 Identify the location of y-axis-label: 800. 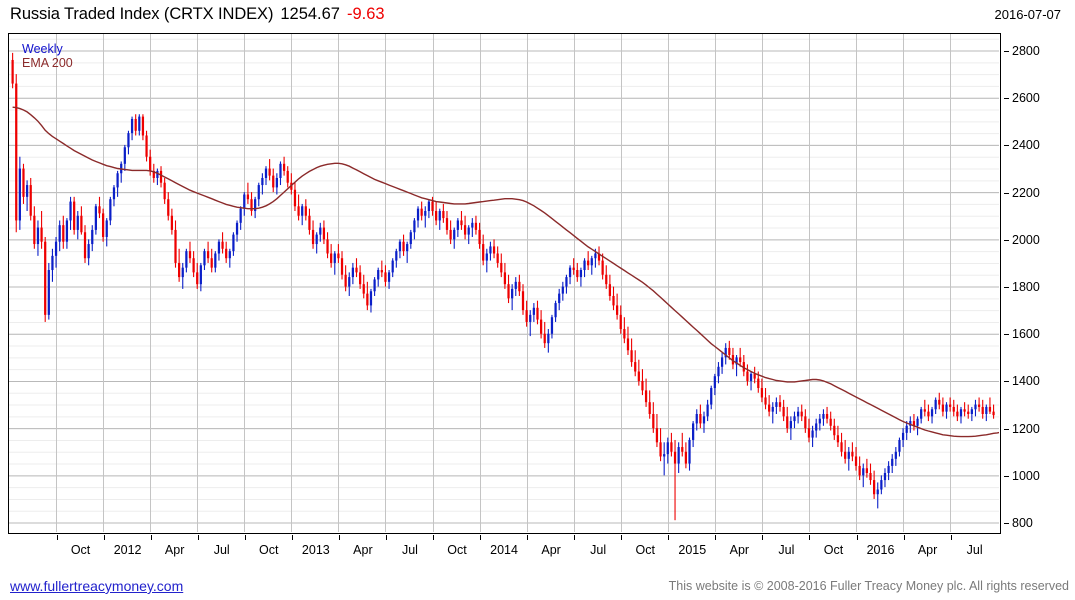
(1022, 523).